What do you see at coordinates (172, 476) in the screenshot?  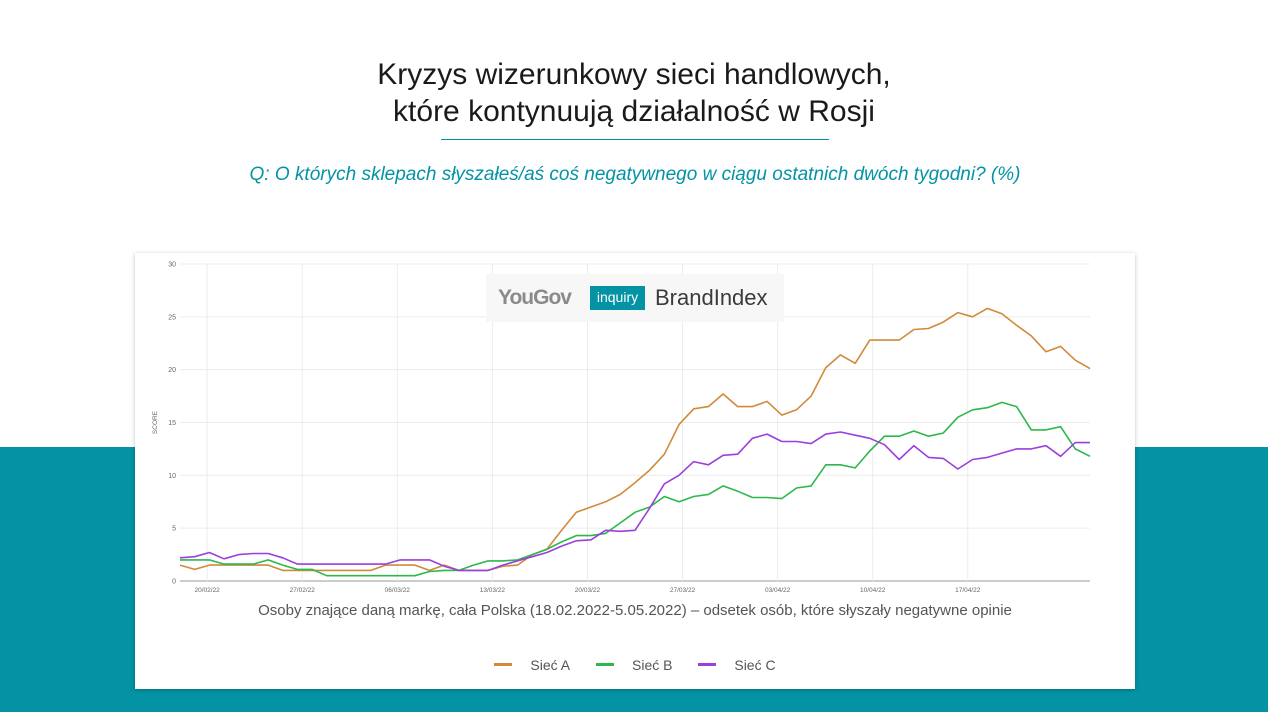 I see `y-tick-label: 10` at bounding box center [172, 476].